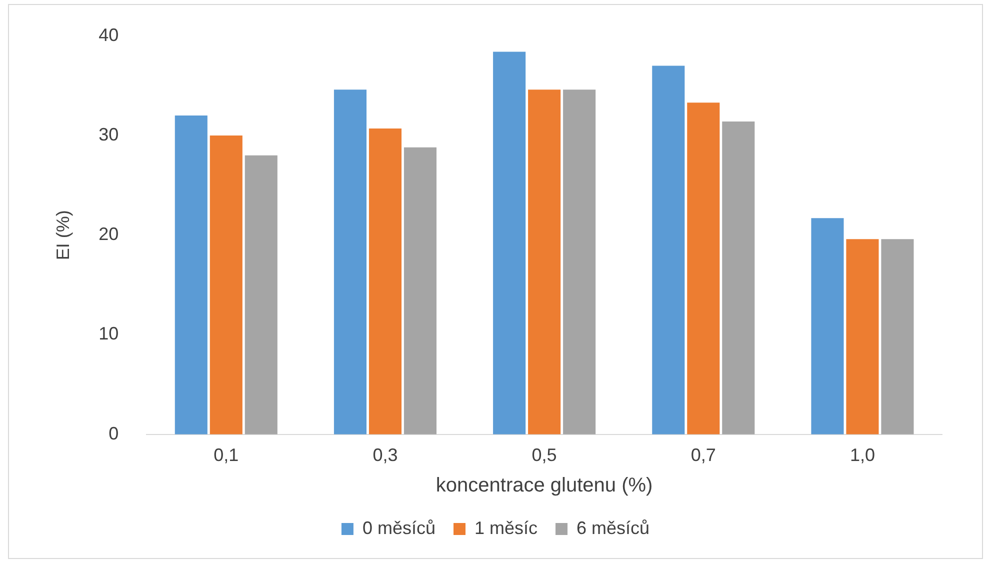 This screenshot has width=993, height=563. What do you see at coordinates (62, 235) in the screenshot?
I see `y-axis-title: EI (%)` at bounding box center [62, 235].